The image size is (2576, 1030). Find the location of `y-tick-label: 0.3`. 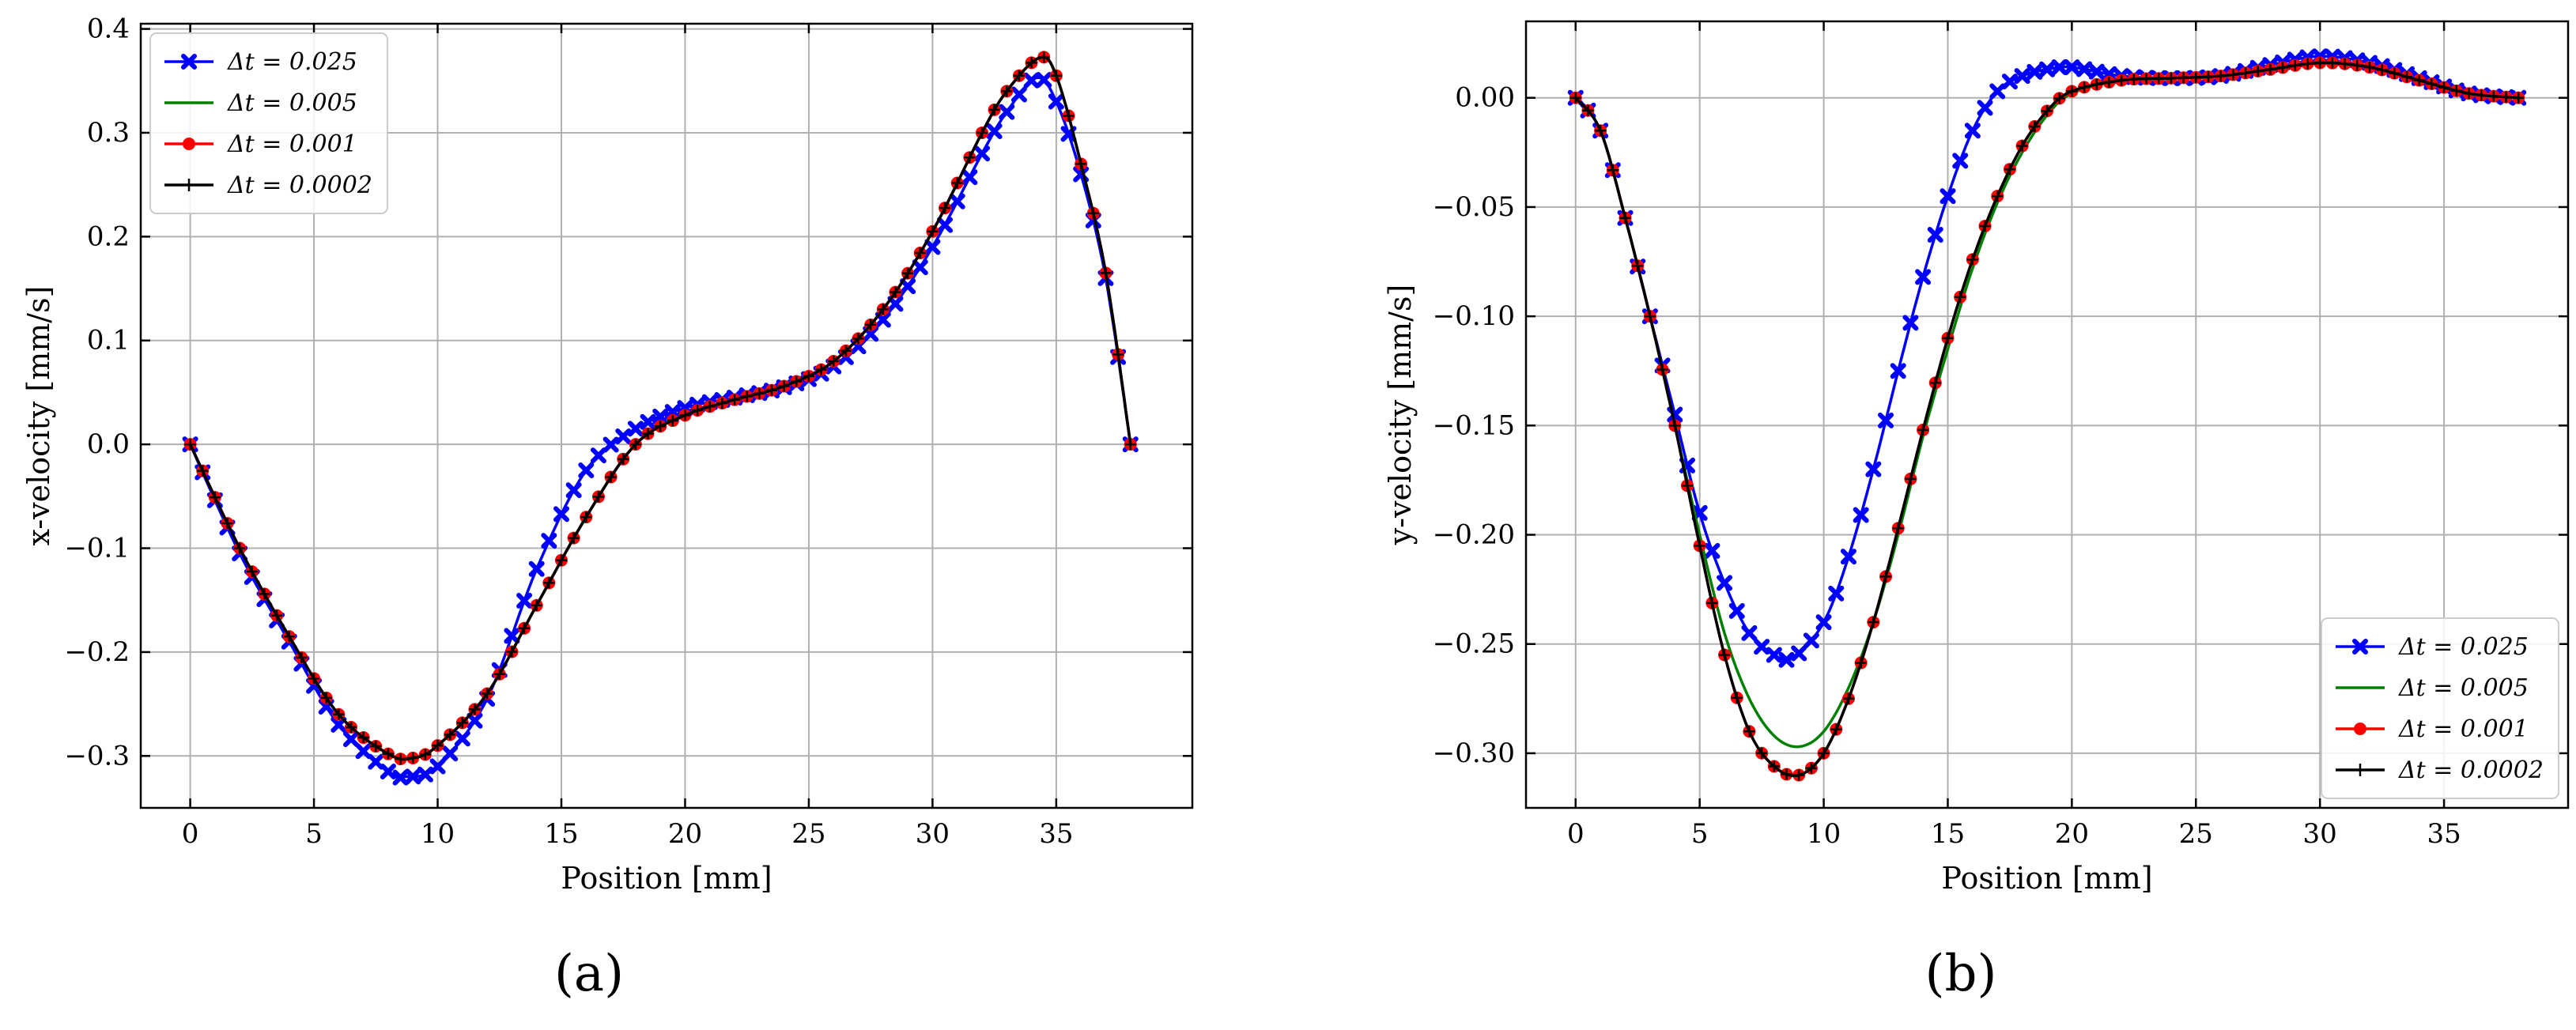

y-tick-label: 0.3 is located at coordinates (108, 133).